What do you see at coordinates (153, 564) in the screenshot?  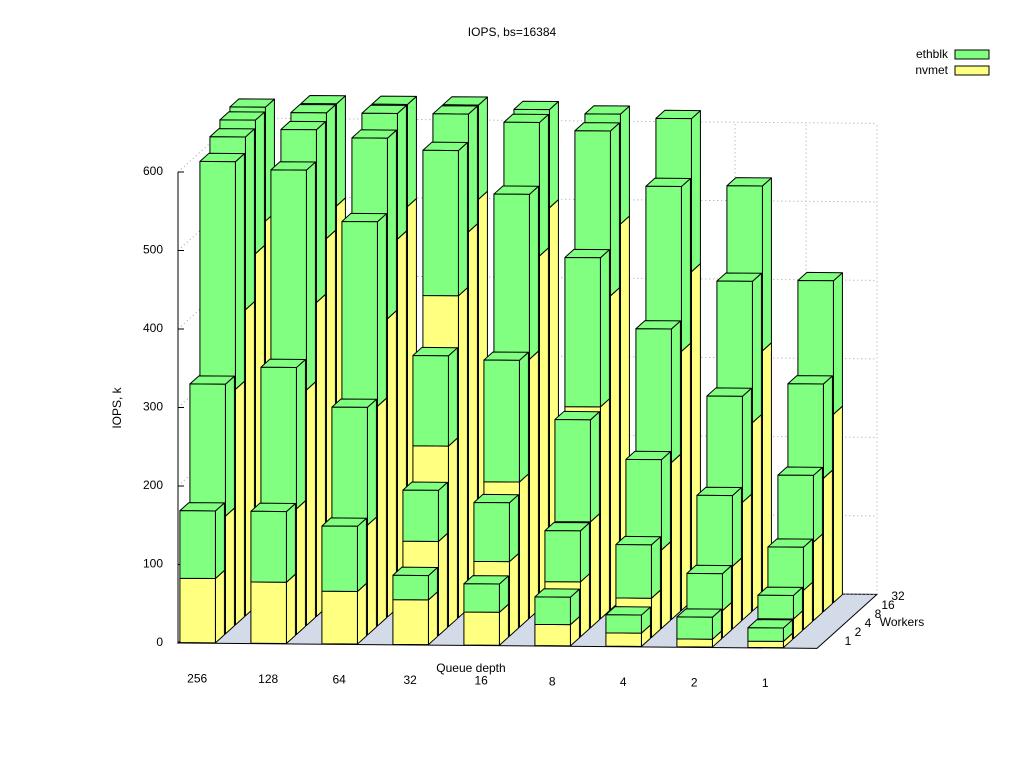 I see `z-tick-label: 100` at bounding box center [153, 564].